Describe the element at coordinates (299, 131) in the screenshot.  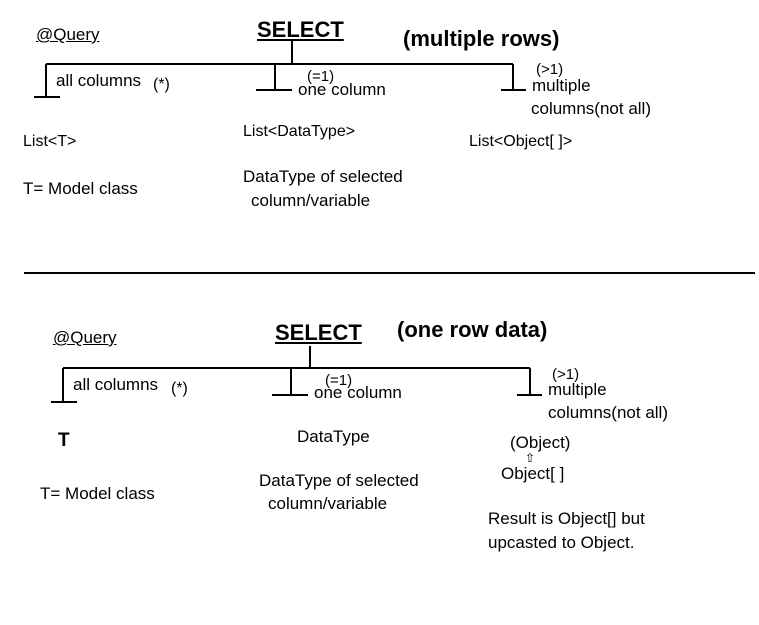
I see `list-datatype-label: List<DataType>` at that location.